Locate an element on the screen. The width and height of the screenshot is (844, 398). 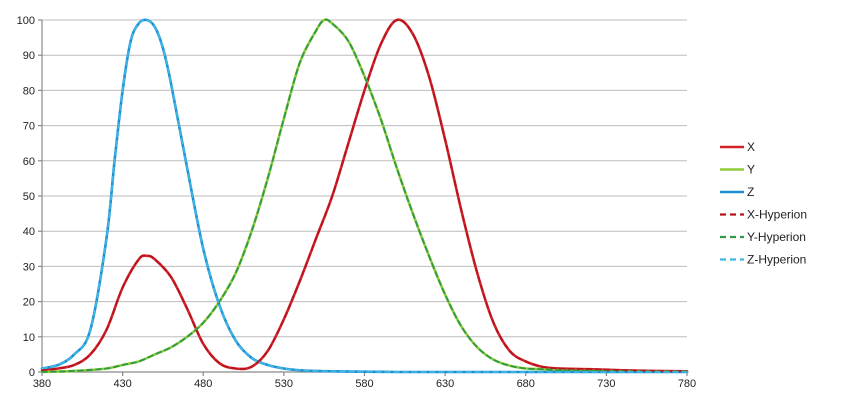
y-tick-label: 80 is located at coordinates (29, 91).